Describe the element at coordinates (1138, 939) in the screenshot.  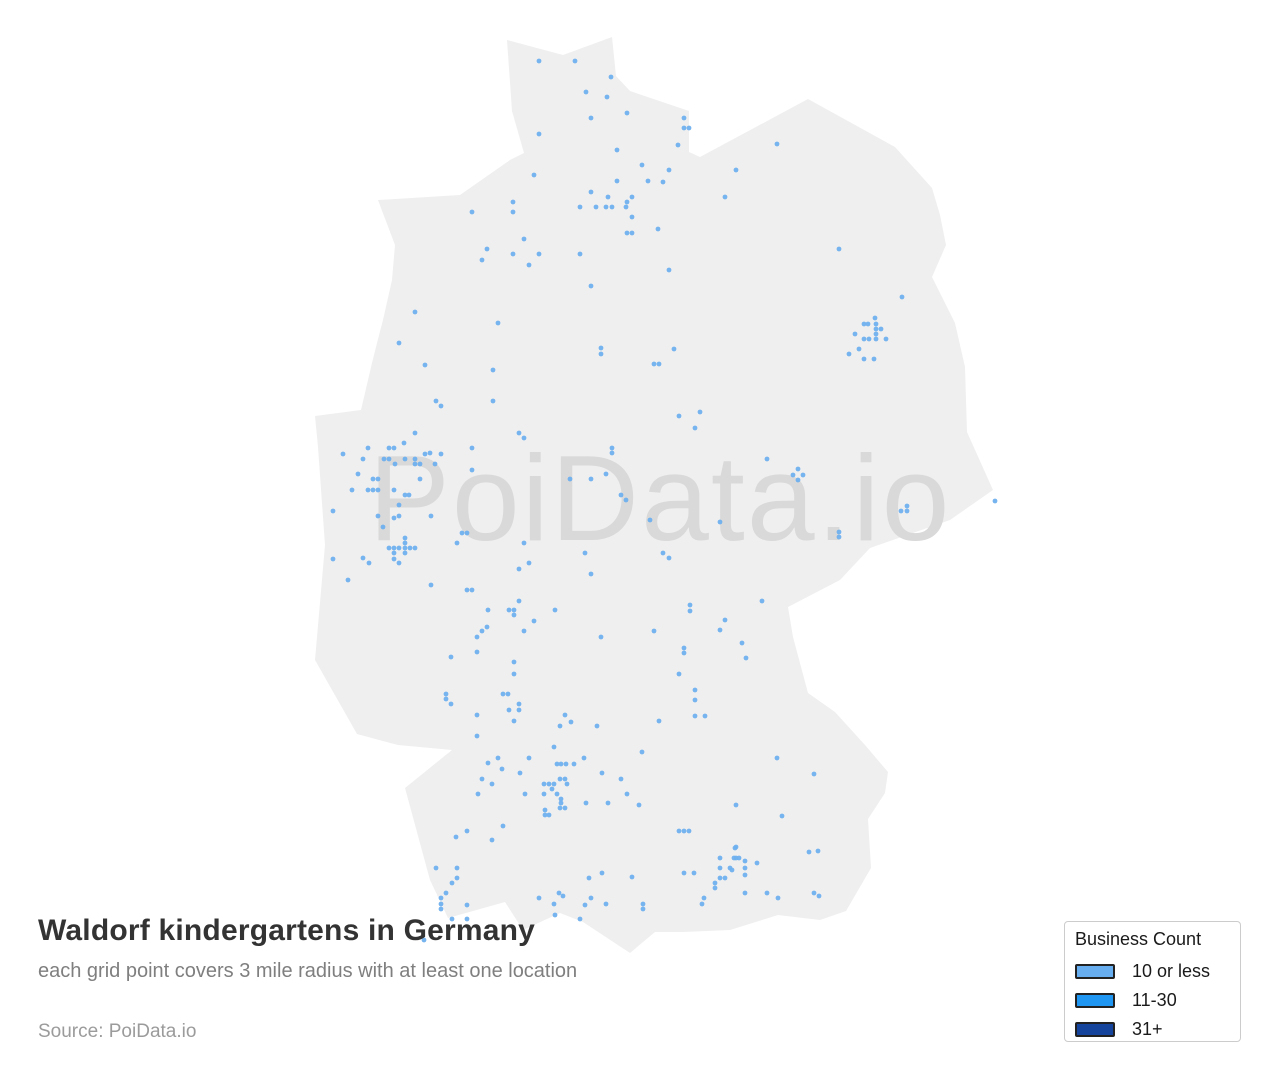
I see `legend-title: Business Count` at that location.